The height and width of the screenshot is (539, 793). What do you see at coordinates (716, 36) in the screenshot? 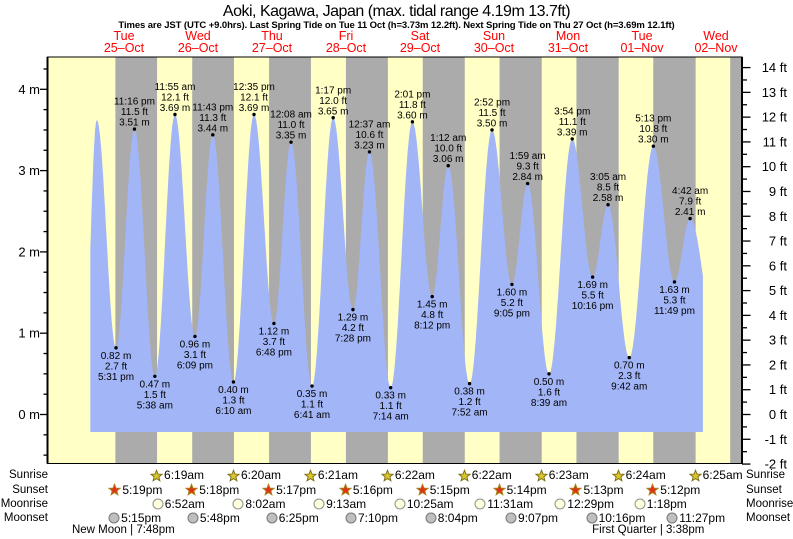
I see `day-name: Wed` at bounding box center [716, 36].